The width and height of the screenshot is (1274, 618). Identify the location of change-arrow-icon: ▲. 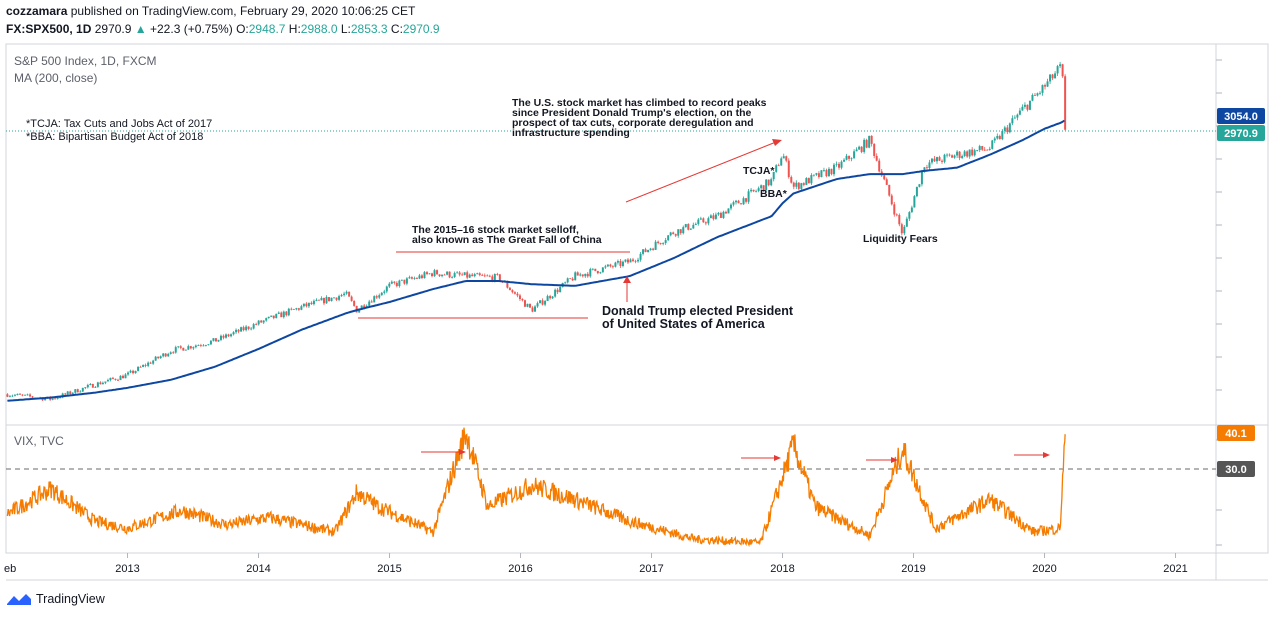
(140, 29).